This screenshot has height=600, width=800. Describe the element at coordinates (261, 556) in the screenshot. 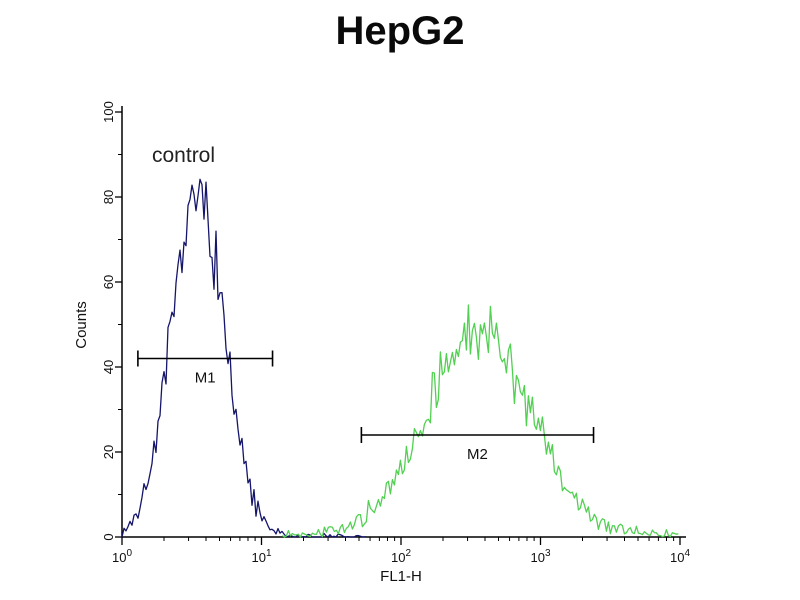

I see `x-tick-label: 10¹` at that location.